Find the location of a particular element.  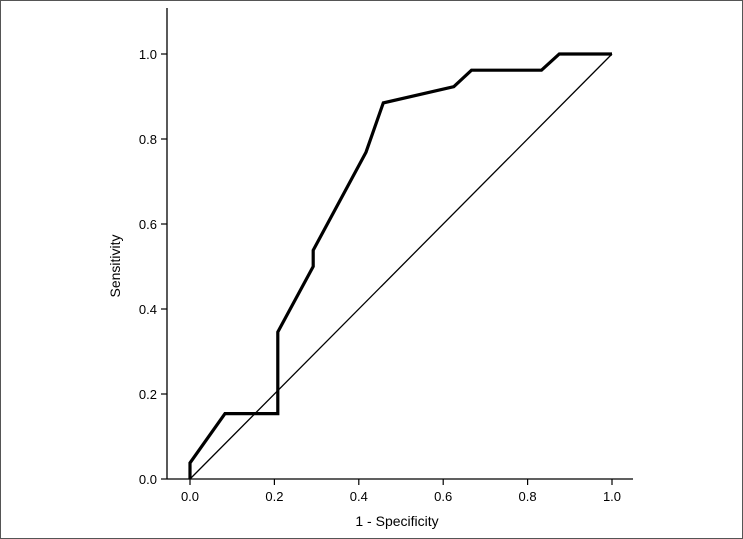

x-axis-label: 1 - Specificity is located at coordinates (396, 521).